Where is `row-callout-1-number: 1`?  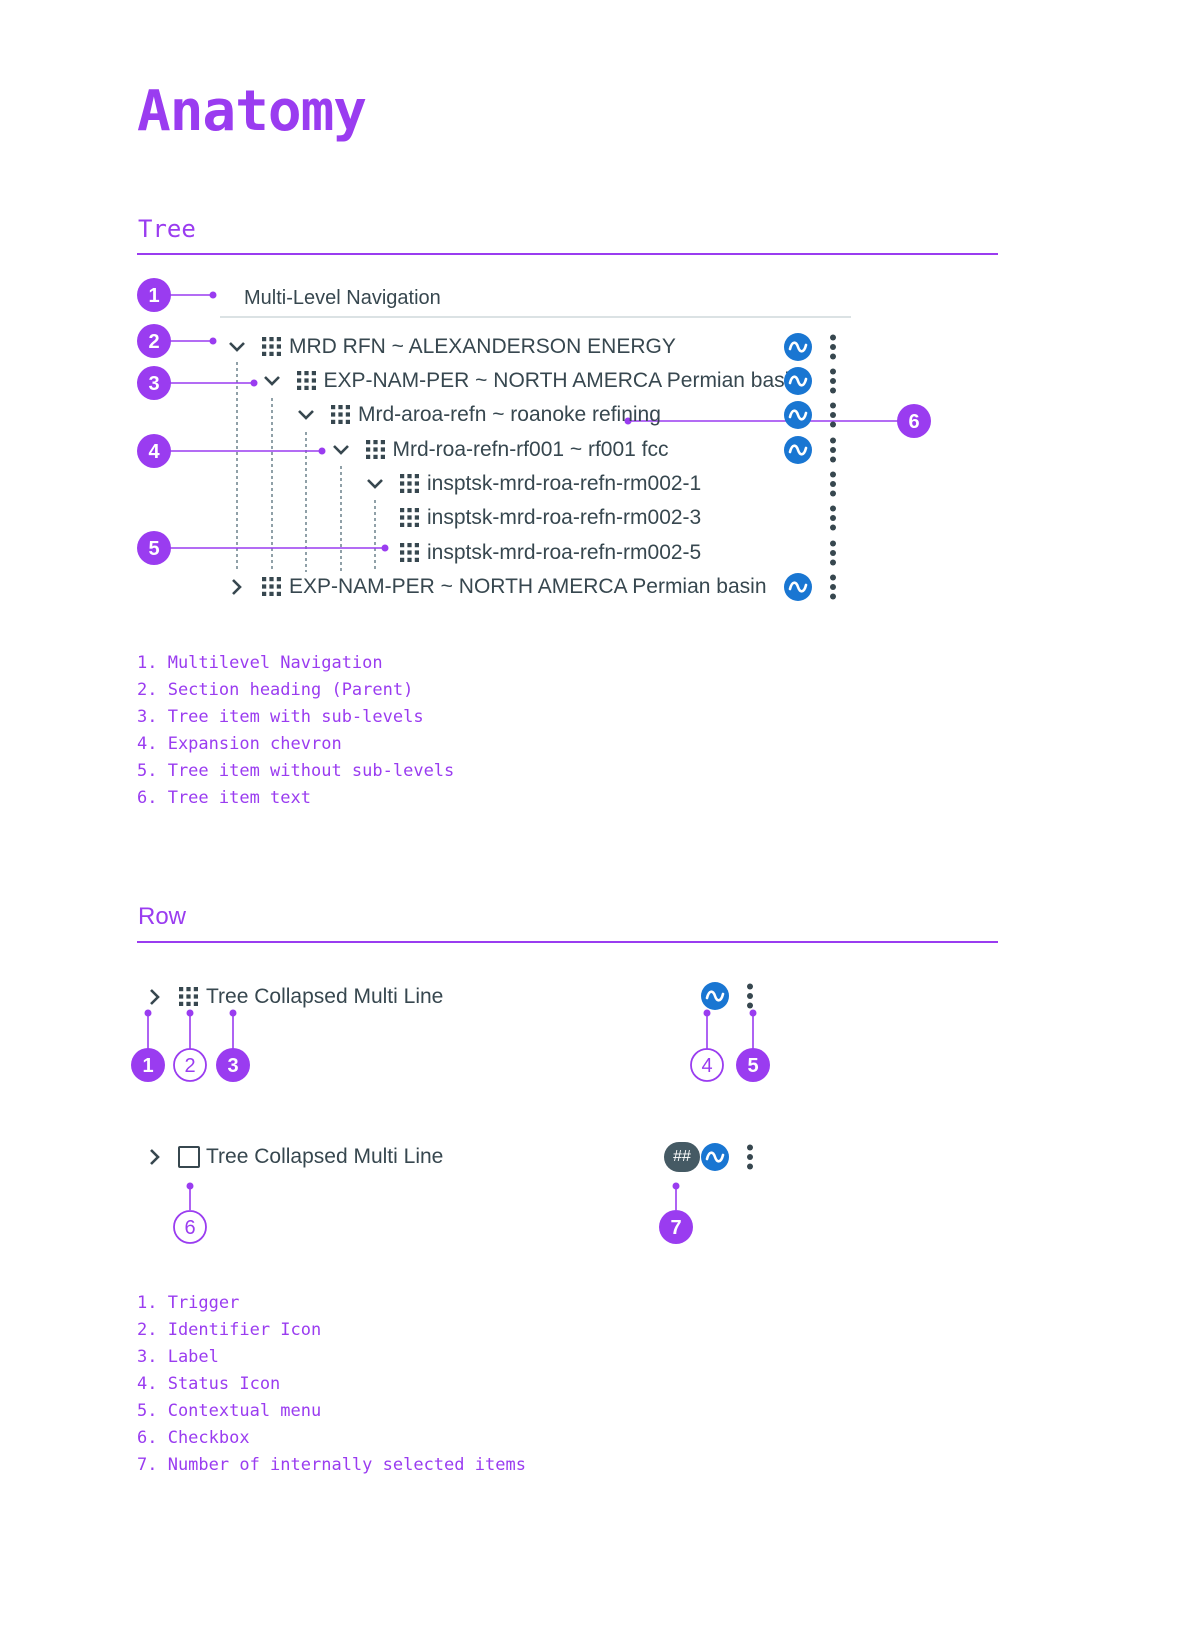 row-callout-1-number: 1 is located at coordinates (147, 1066).